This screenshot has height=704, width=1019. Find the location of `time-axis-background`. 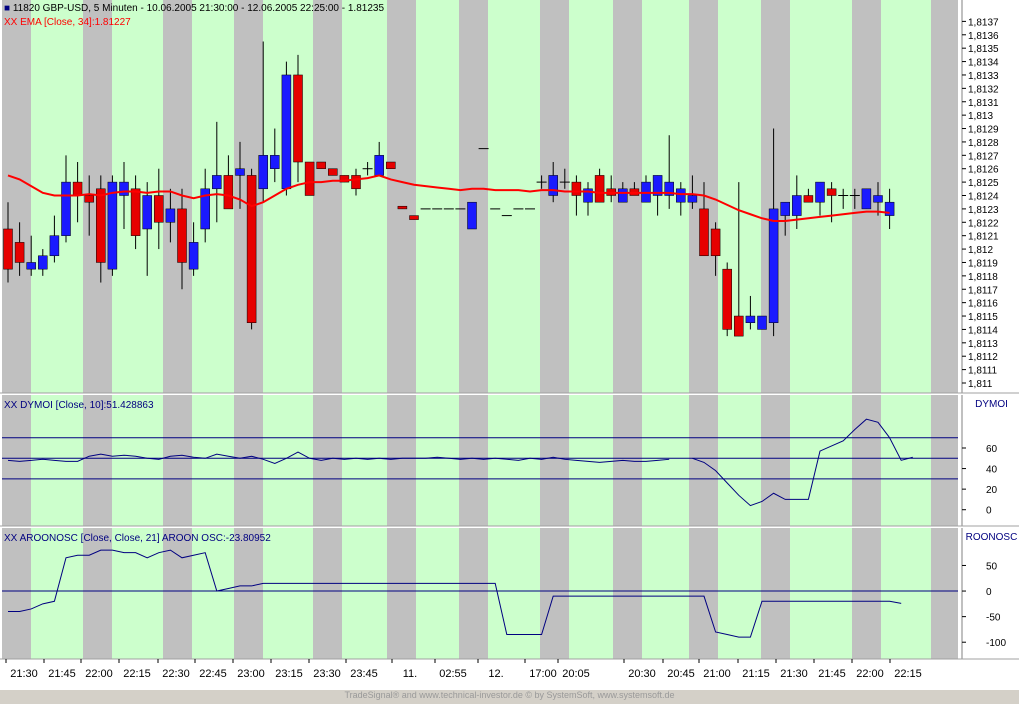

time-axis-background is located at coordinates (481, 674).